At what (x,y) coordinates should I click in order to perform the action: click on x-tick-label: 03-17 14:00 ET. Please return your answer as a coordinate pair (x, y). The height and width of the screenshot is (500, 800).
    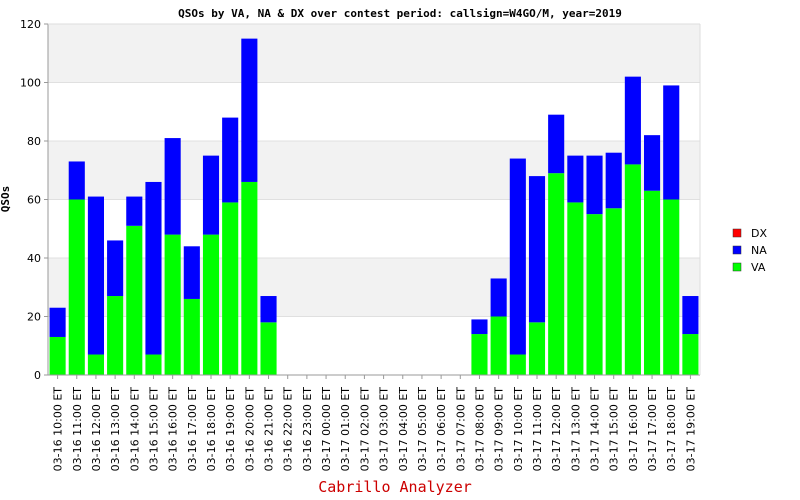
    Looking at the image, I should click on (595, 429).